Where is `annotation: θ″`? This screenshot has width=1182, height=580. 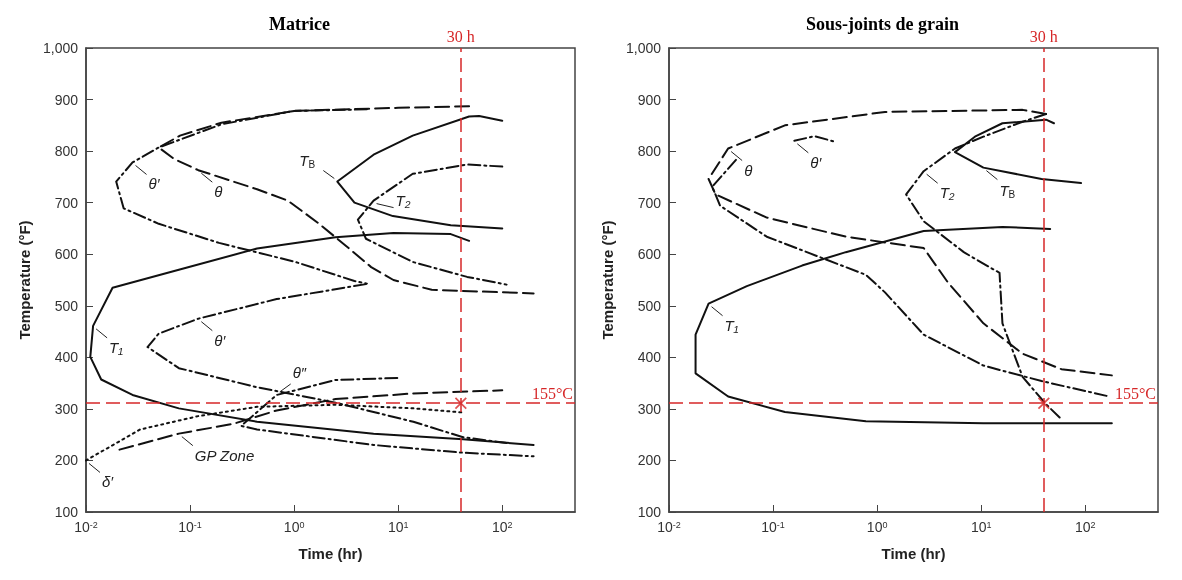 annotation: θ″ is located at coordinates (299, 372).